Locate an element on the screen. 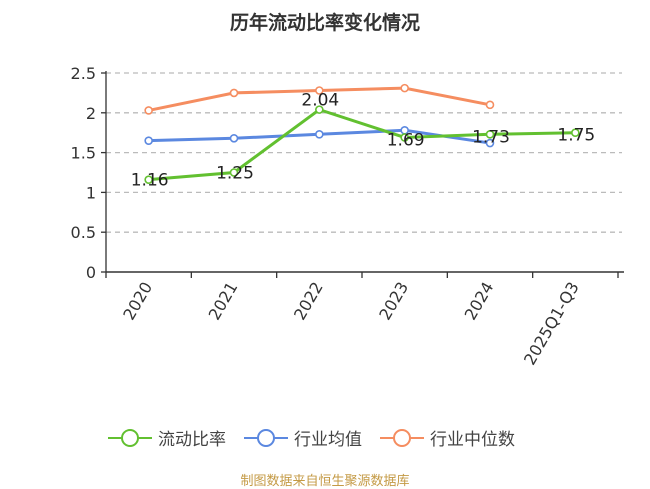  legend-label: 行业中位数 is located at coordinates (472, 440).